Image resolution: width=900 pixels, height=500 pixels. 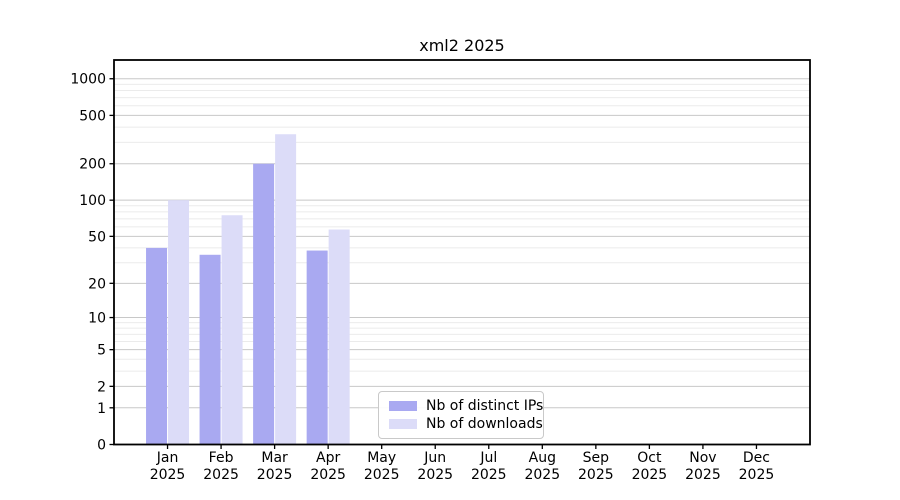 I want to click on bar-downloads-jan, so click(x=179, y=322).